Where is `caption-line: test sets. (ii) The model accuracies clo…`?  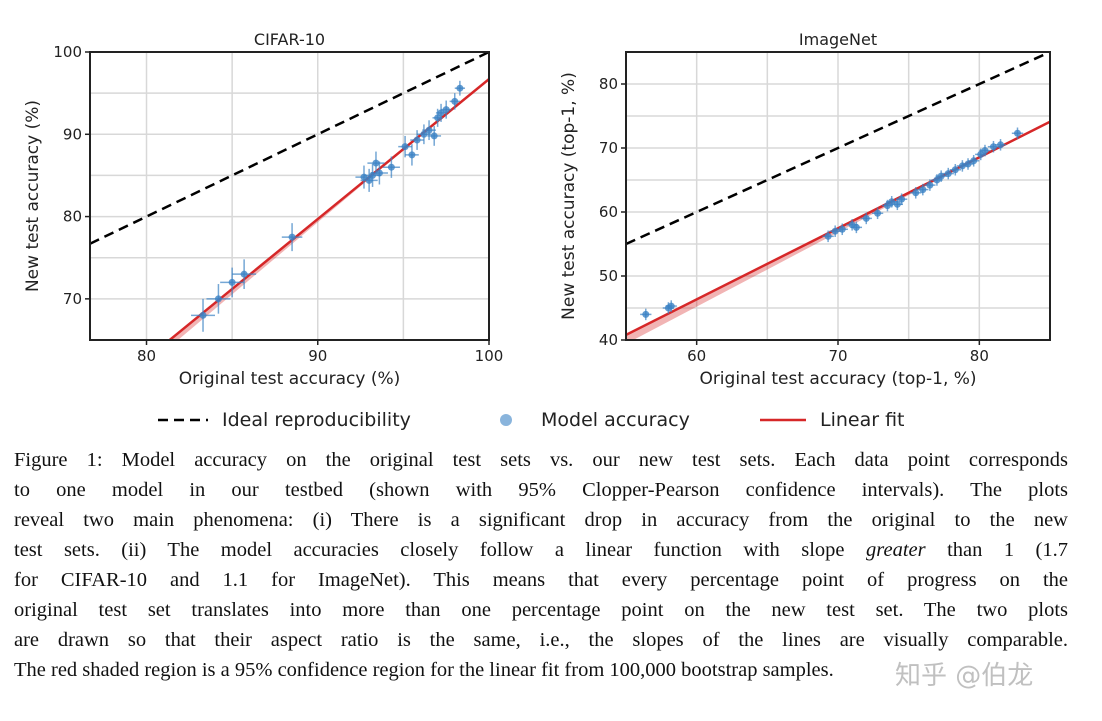
caption-line: test sets. (ii) The model accuracies clo… is located at coordinates (541, 550).